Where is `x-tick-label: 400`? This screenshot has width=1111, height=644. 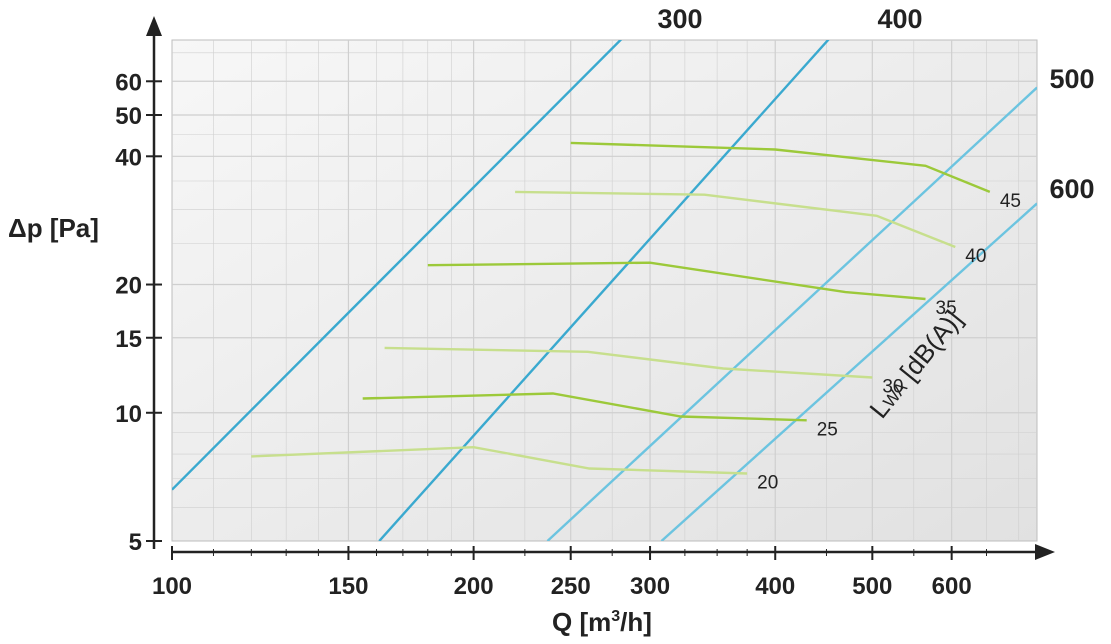
x-tick-label: 400 is located at coordinates (775, 586).